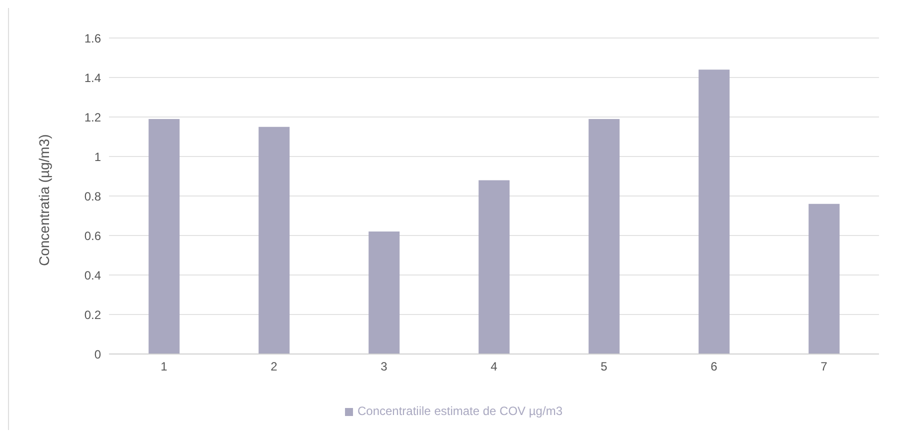 This screenshot has height=438, width=912. Describe the element at coordinates (93, 315) in the screenshot. I see `y-tick-label: 0.2` at that location.